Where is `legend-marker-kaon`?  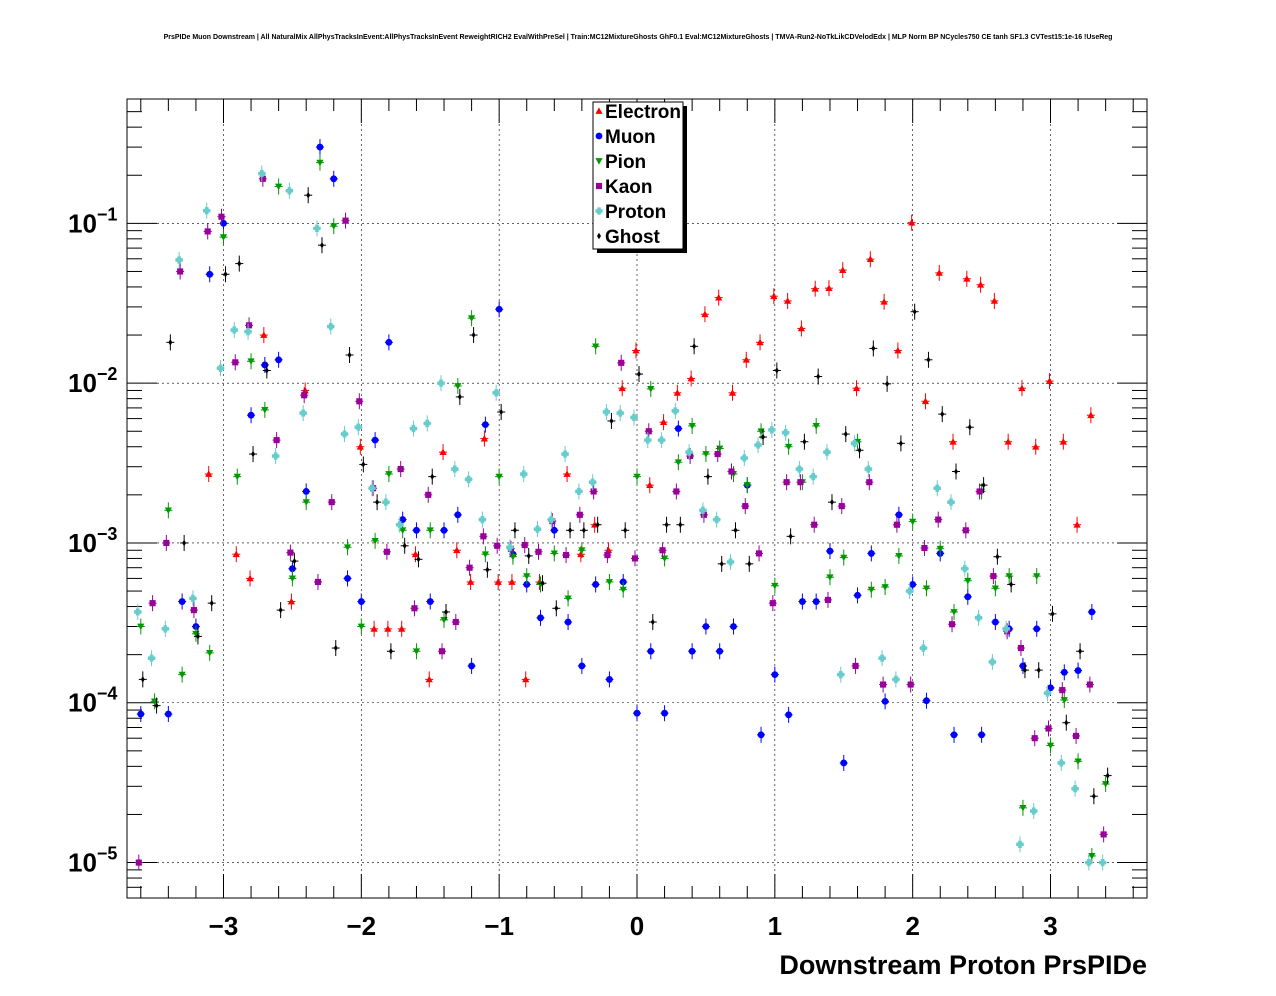 legend-marker-kaon is located at coordinates (599, 186).